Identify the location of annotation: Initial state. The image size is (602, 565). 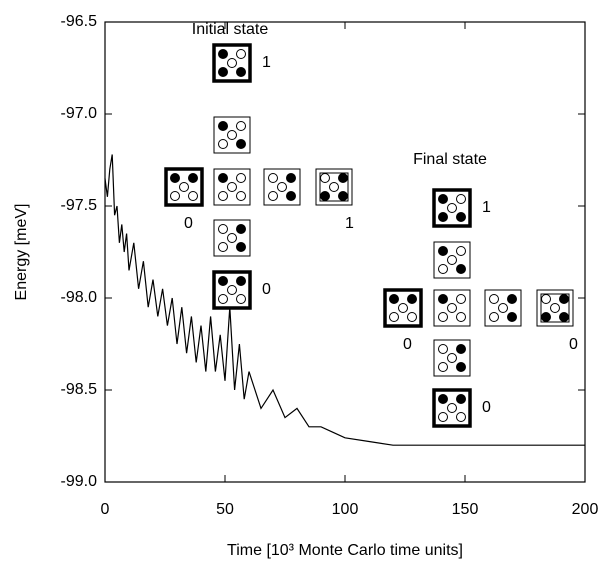
(230, 29).